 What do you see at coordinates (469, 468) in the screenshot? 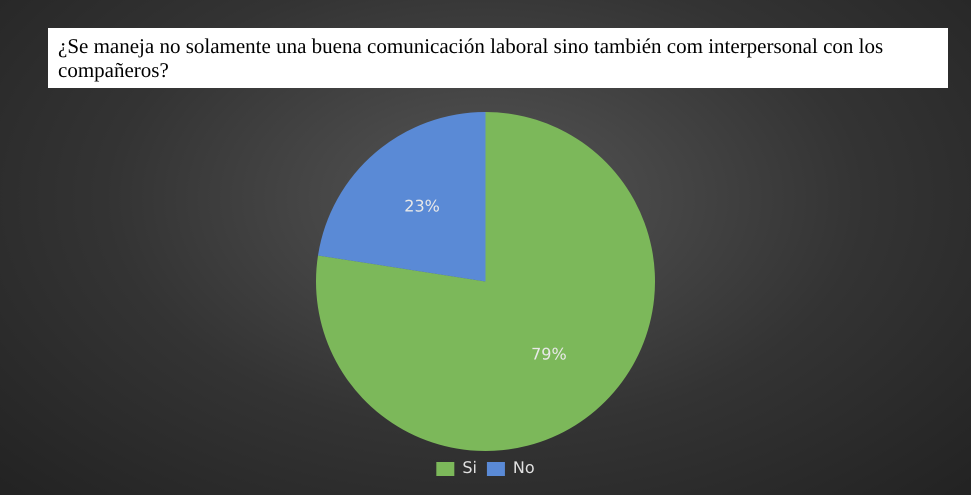
I see `legend-label: Si` at bounding box center [469, 468].